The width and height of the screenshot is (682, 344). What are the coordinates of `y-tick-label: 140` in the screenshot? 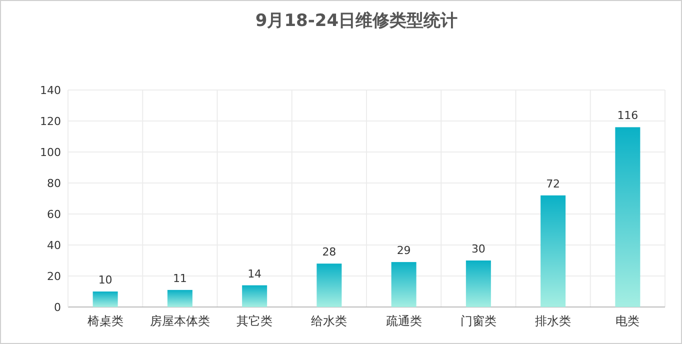 It's located at (50, 90).